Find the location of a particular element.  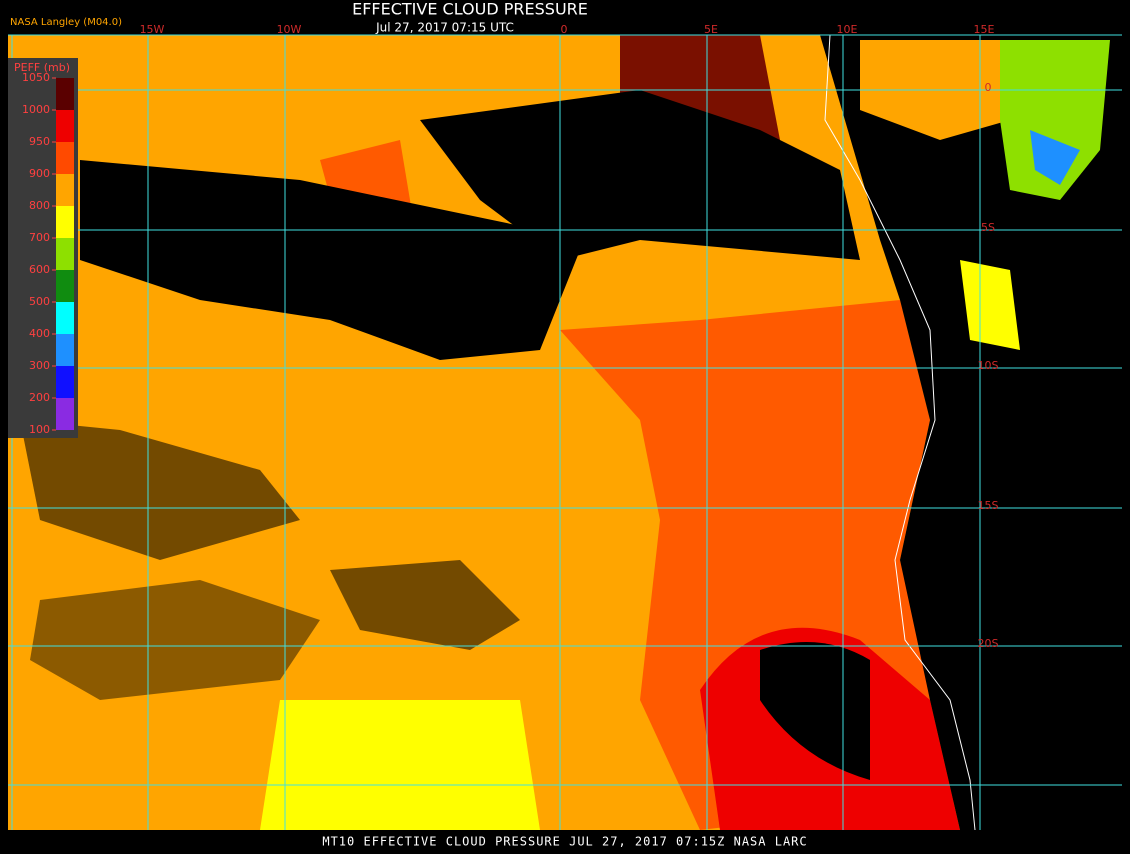

high-cloud-blue is located at coordinates (1055, 157).